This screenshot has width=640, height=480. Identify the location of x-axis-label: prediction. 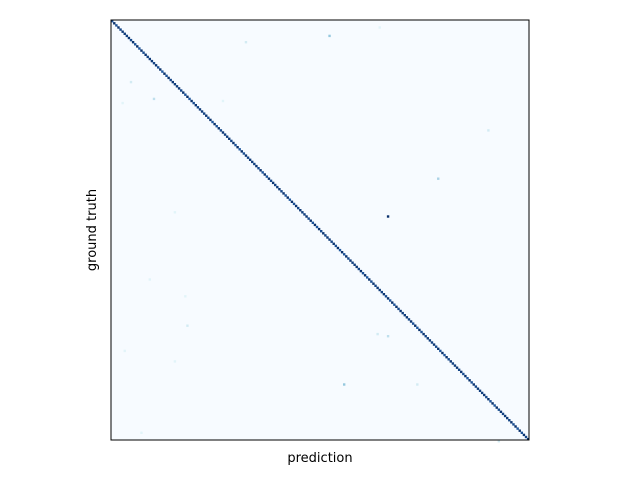
(319, 458).